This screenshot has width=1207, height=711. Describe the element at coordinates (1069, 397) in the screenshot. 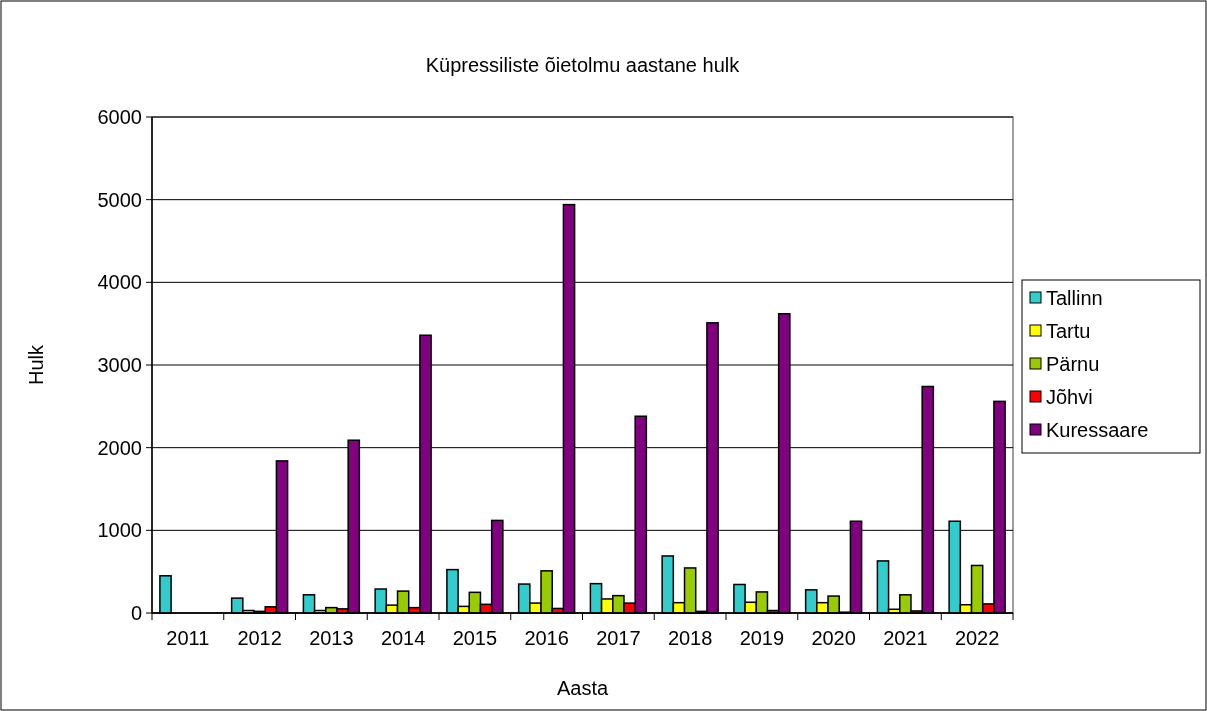

I see `legend-label: Jõhvi` at that location.